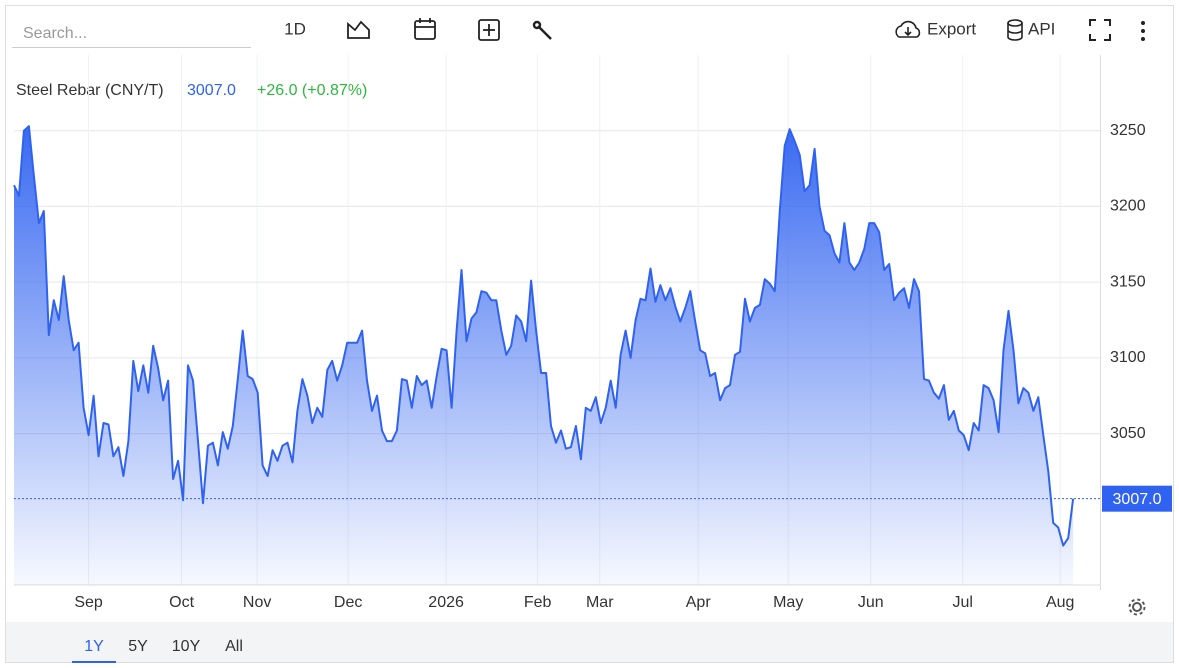  Describe the element at coordinates (1060, 602) in the screenshot. I see `x-tick-label: Aug` at that location.